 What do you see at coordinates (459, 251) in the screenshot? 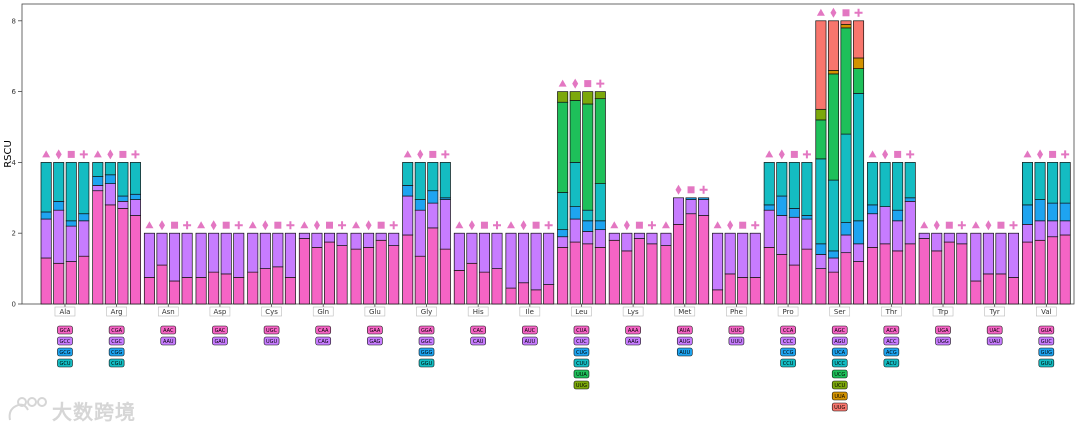
I see `bar-segment-his-cau` at bounding box center [459, 251].